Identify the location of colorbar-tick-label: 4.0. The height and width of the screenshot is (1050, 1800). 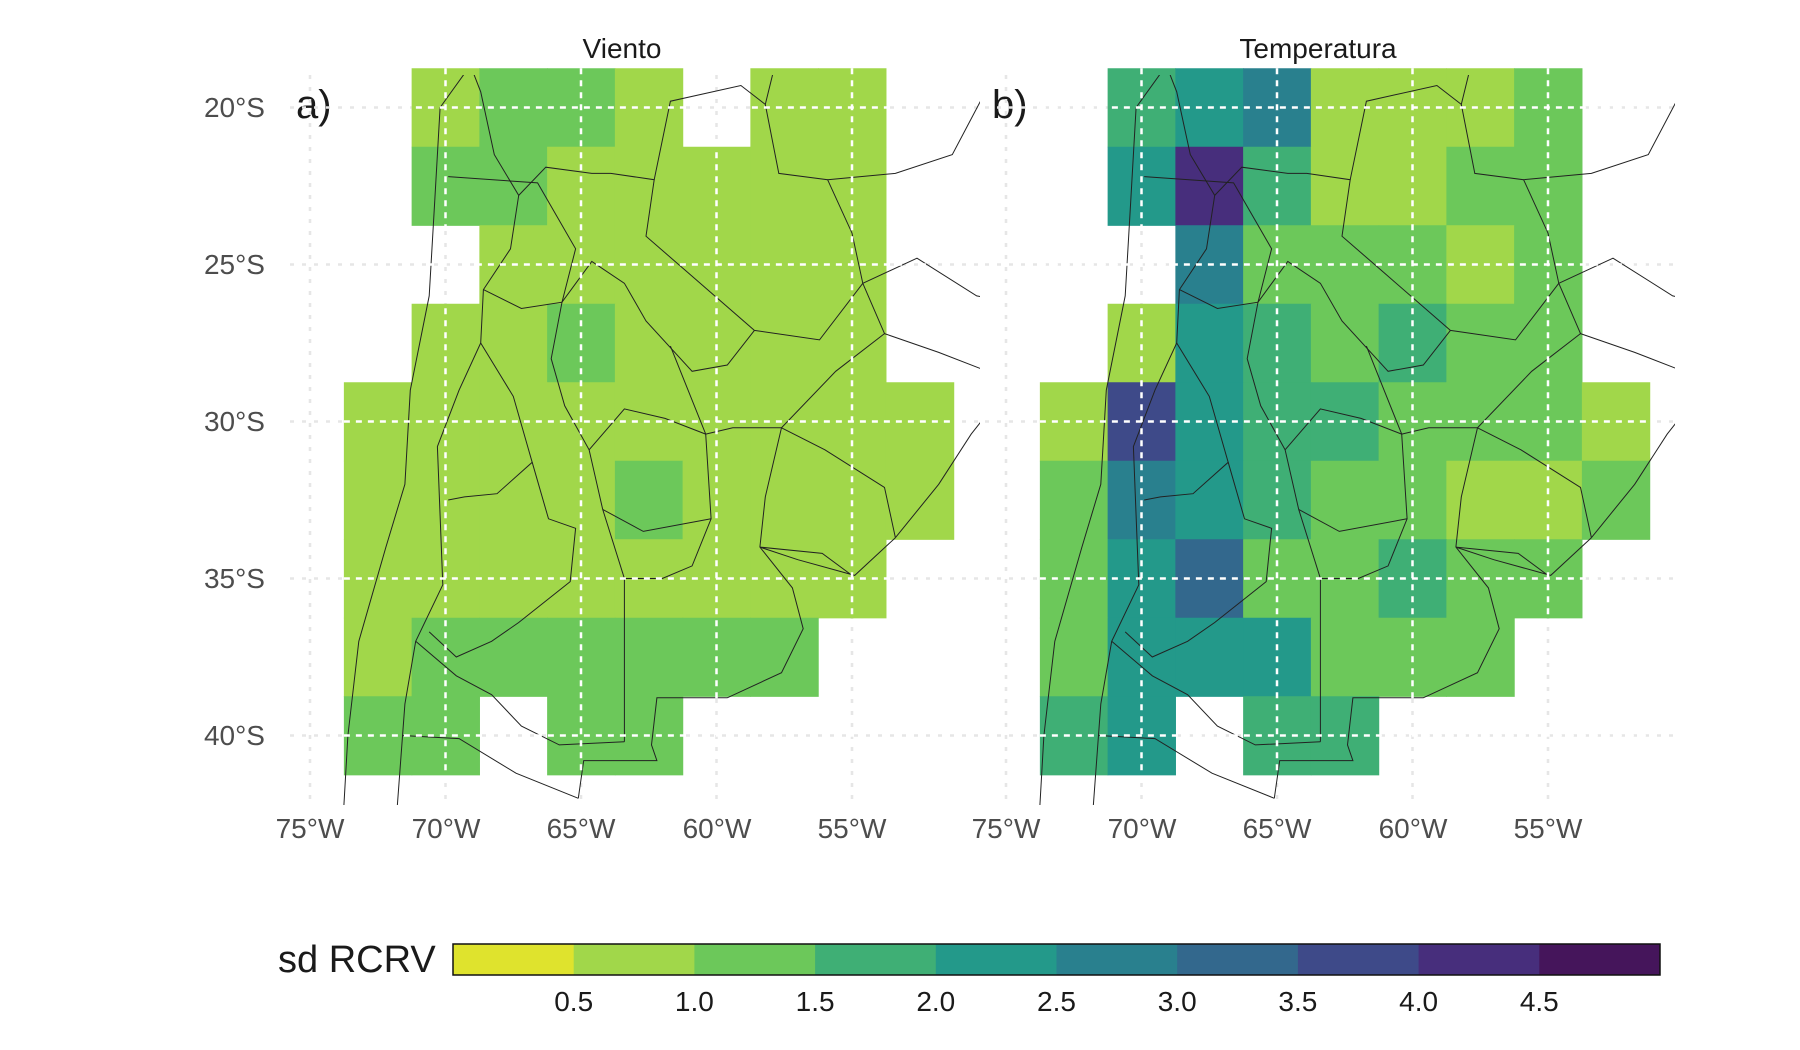
(1418, 1001).